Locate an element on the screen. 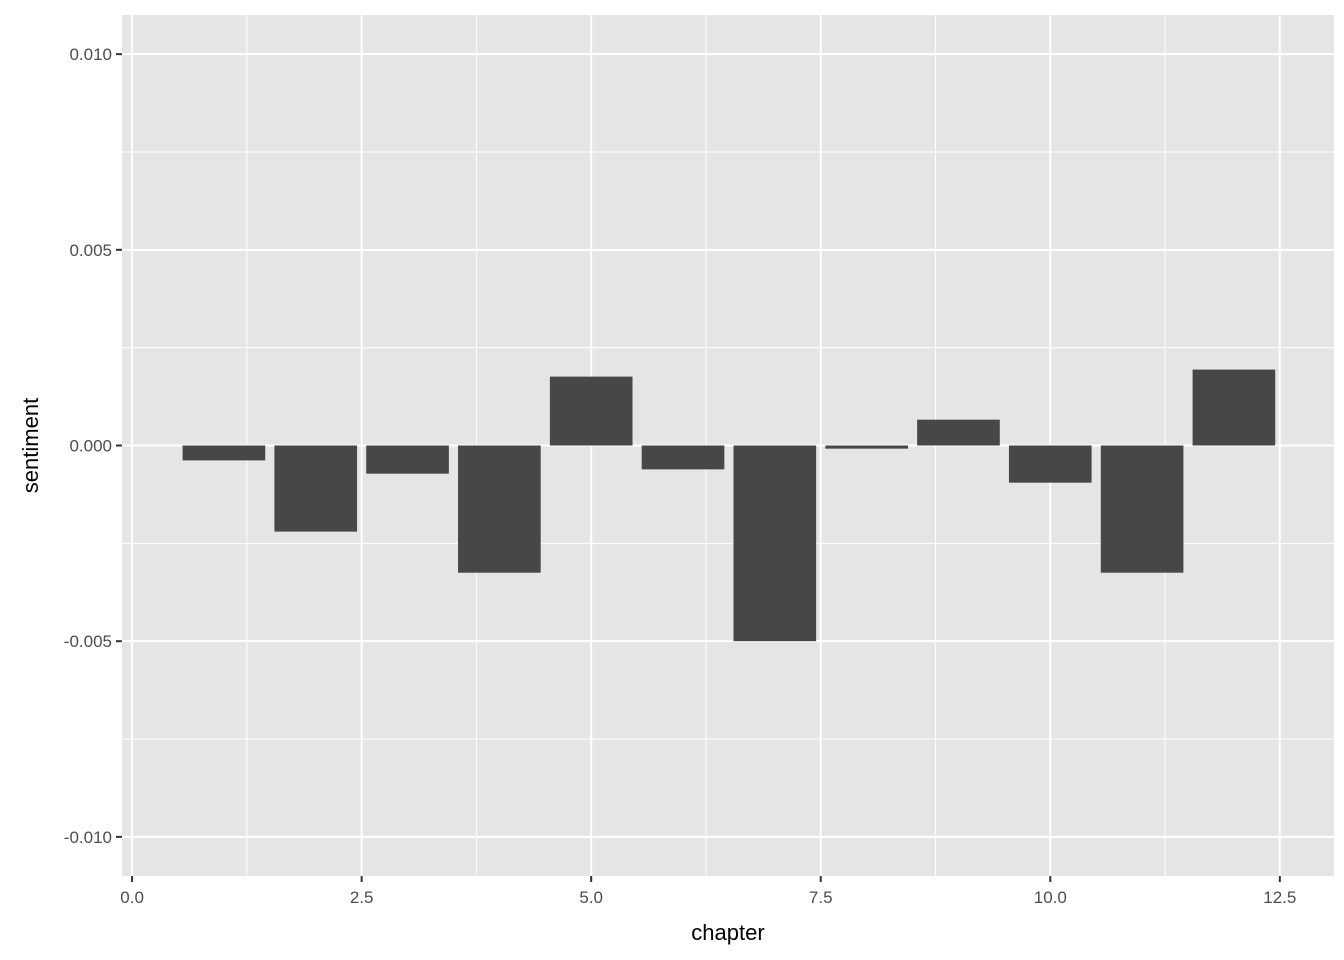 The width and height of the screenshot is (1344, 960). x-tick-label: 5.0 is located at coordinates (591, 897).